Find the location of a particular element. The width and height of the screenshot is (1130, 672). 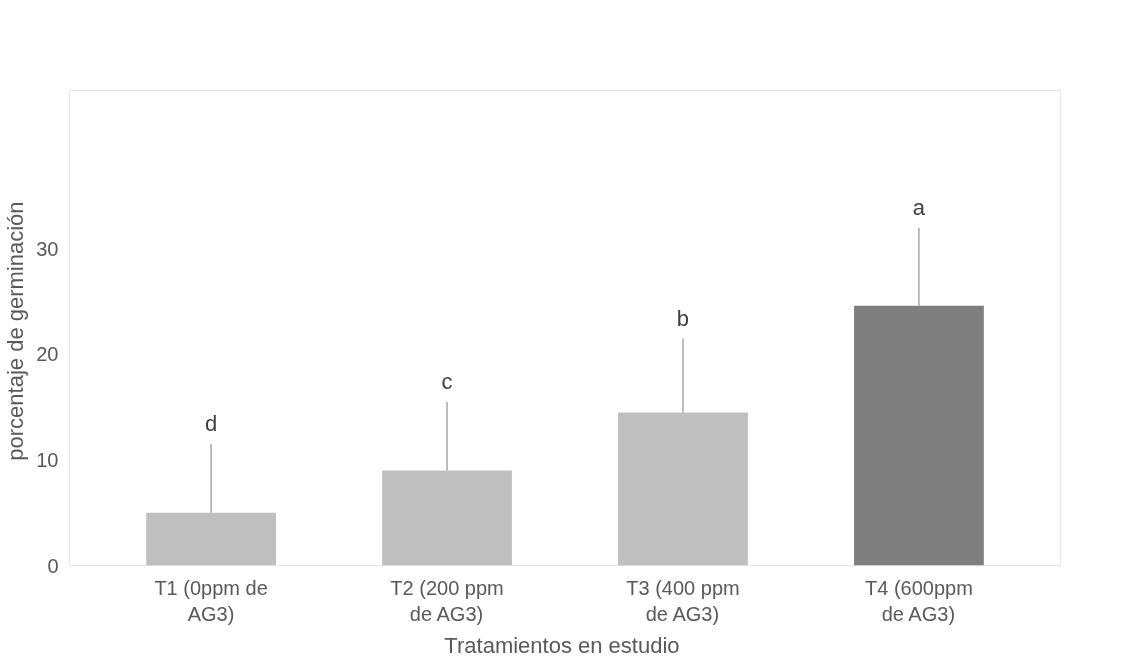

x-tick-label: T3 (400 ppm de AG3) is located at coordinates (683, 600).